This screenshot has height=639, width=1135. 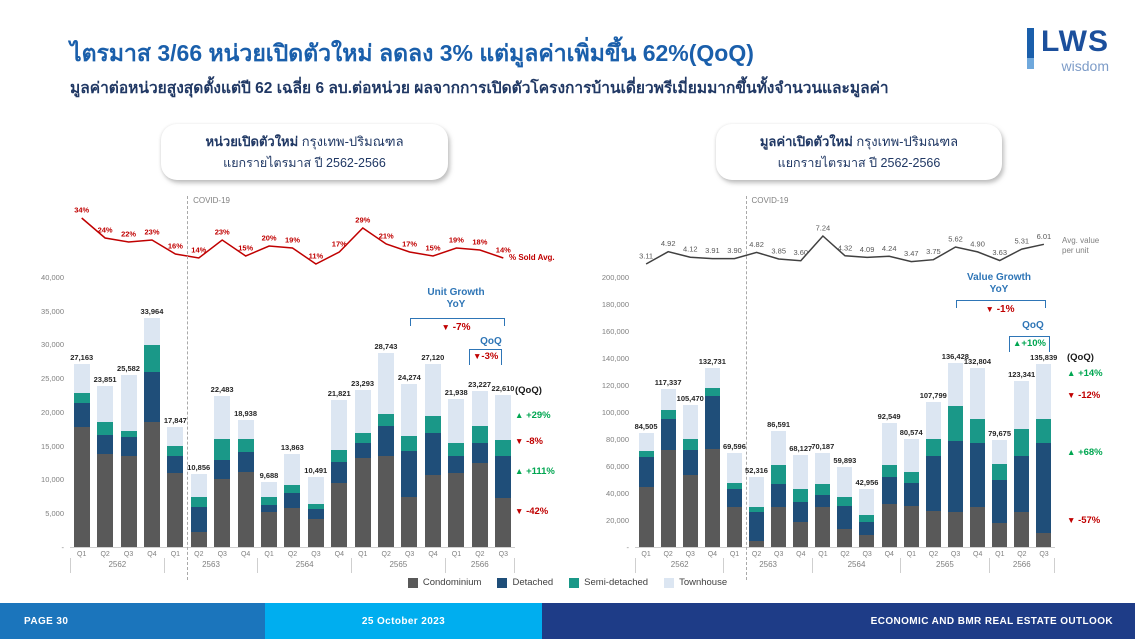 What do you see at coordinates (734, 447) in the screenshot?
I see `bar-total-label: 69,596` at bounding box center [734, 447].